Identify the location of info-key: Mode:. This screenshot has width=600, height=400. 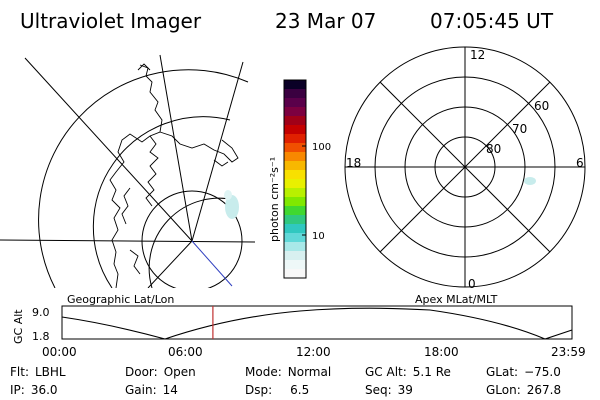
(263, 372).